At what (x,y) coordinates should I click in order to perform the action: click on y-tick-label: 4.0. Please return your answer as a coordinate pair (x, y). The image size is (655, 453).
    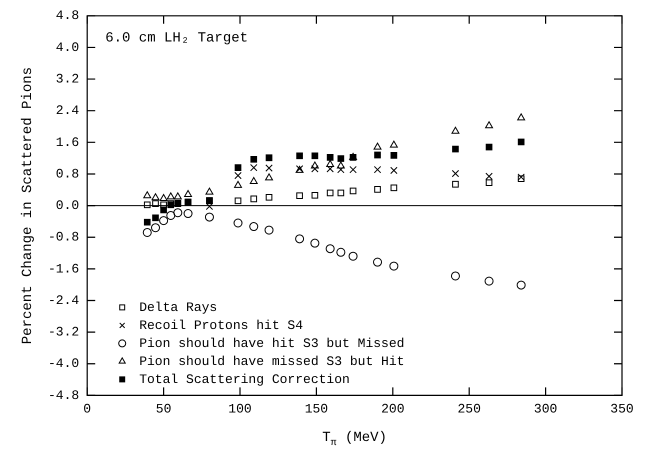
    Looking at the image, I should click on (68, 47).